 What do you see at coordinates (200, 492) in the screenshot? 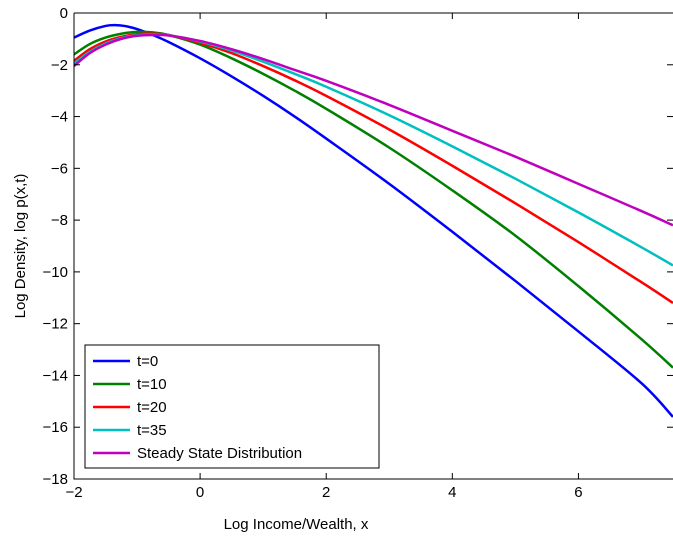
I see `x-tick-label: 0` at bounding box center [200, 492].